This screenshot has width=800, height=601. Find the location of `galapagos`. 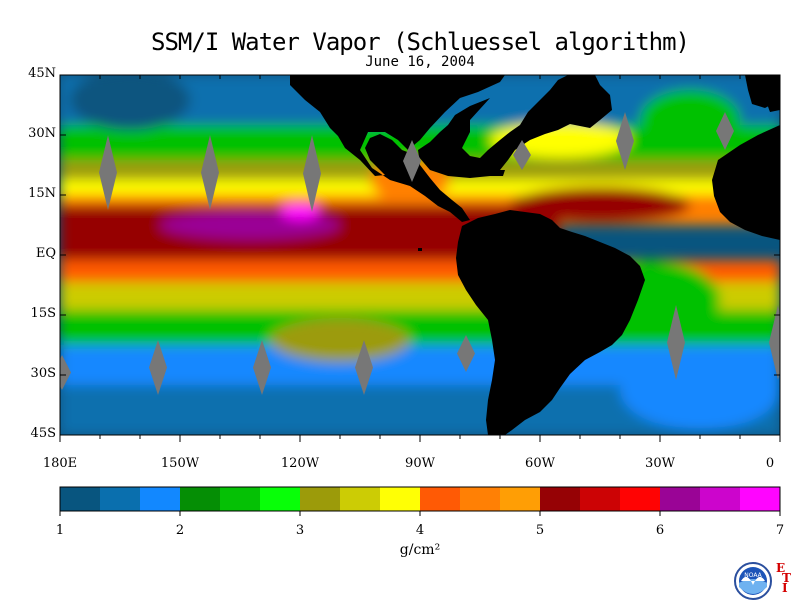

galapagos is located at coordinates (420, 249).